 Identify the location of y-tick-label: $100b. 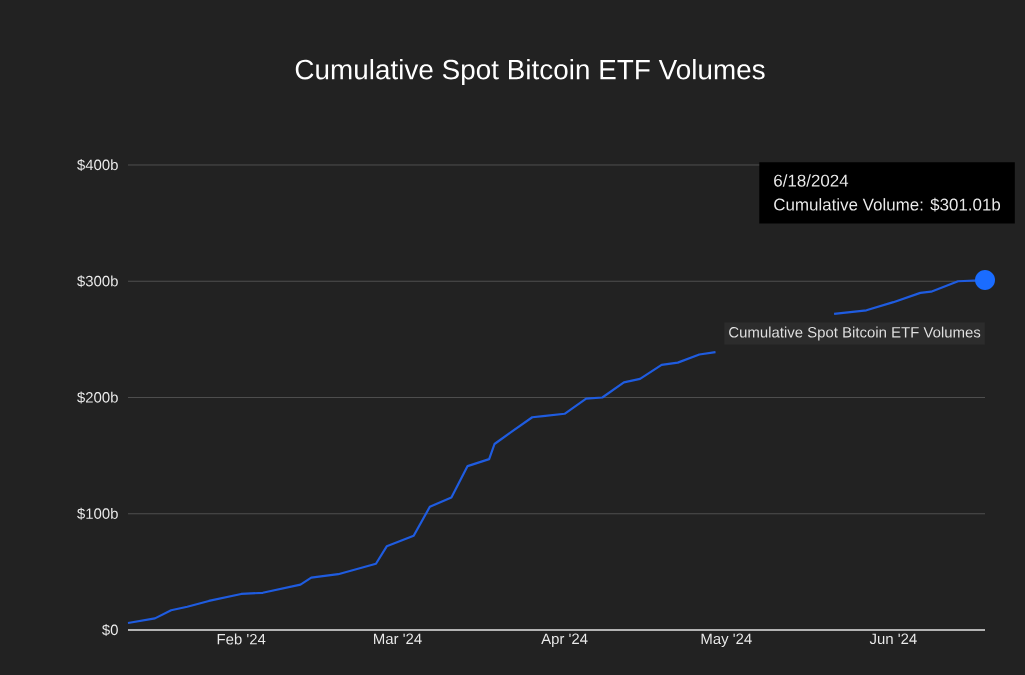
(97, 513).